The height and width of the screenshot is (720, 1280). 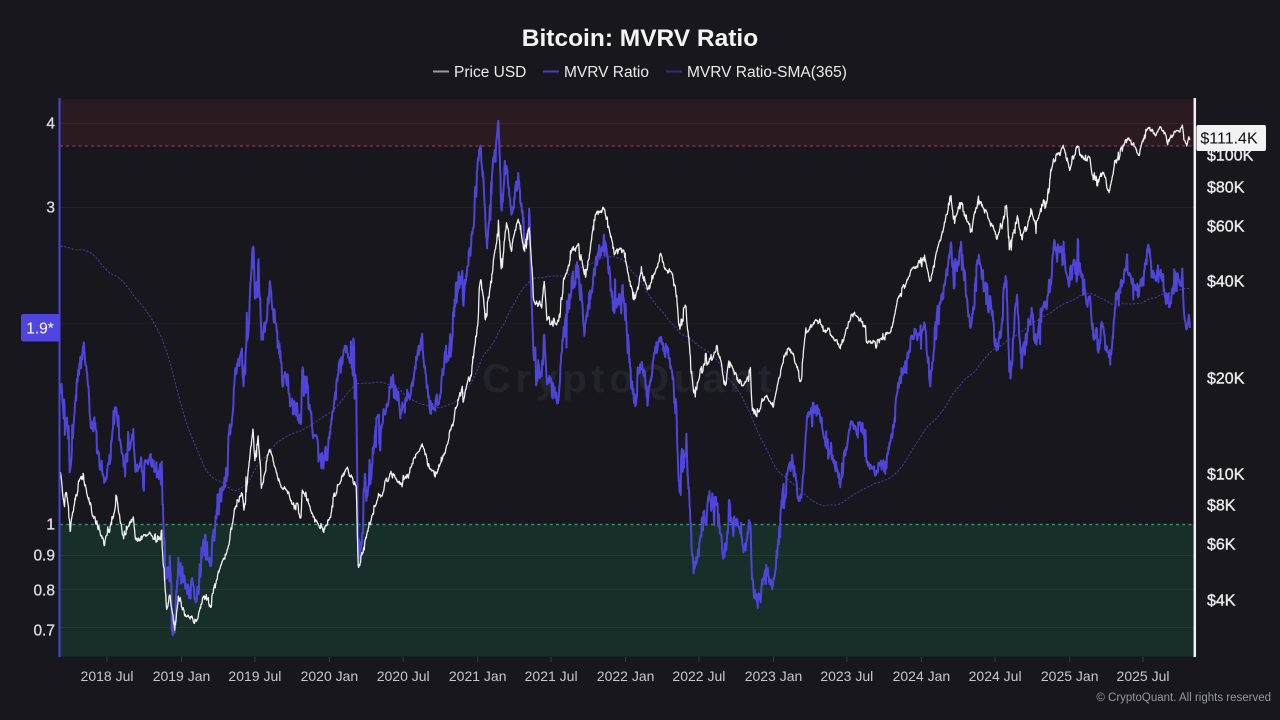 I want to click on svg-text: 2021 Jul, so click(x=551, y=676).